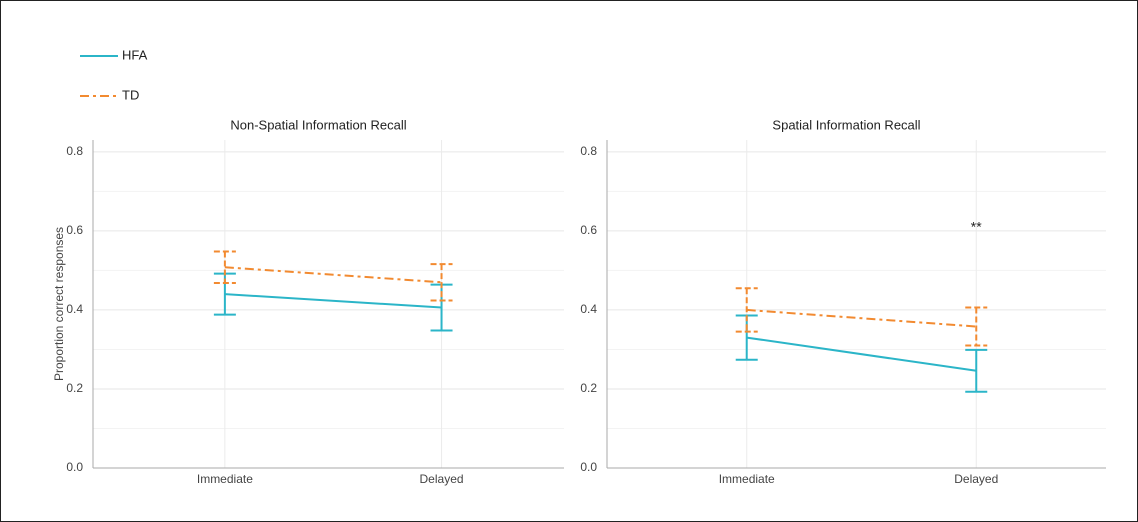 This screenshot has height=522, width=1138. I want to click on legend-label: HFA, so click(135, 54).